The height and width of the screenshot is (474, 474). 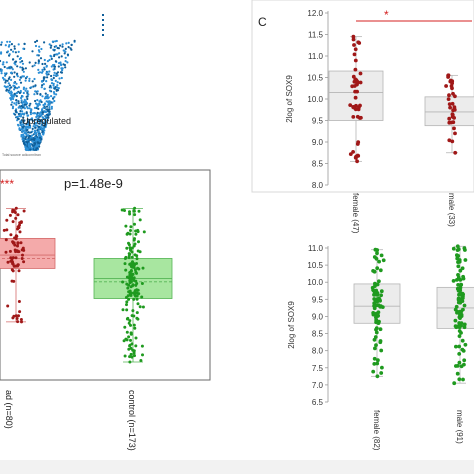 What do you see at coordinates (318, 142) in the screenshot?
I see `y-tick-label: 9.0` at bounding box center [318, 142].